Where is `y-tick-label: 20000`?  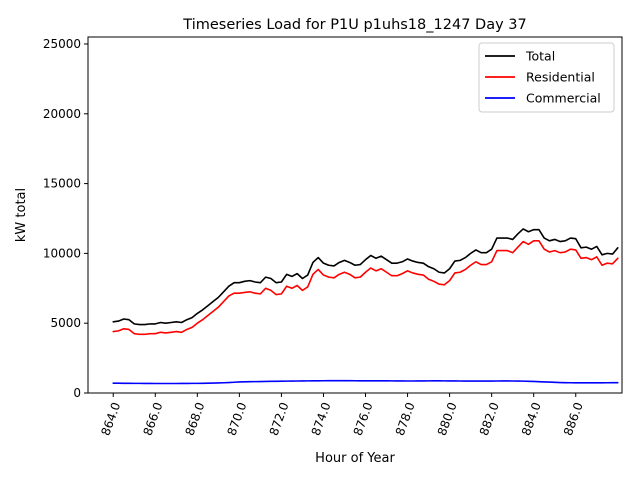 y-tick-label: 20000 is located at coordinates (62, 114).